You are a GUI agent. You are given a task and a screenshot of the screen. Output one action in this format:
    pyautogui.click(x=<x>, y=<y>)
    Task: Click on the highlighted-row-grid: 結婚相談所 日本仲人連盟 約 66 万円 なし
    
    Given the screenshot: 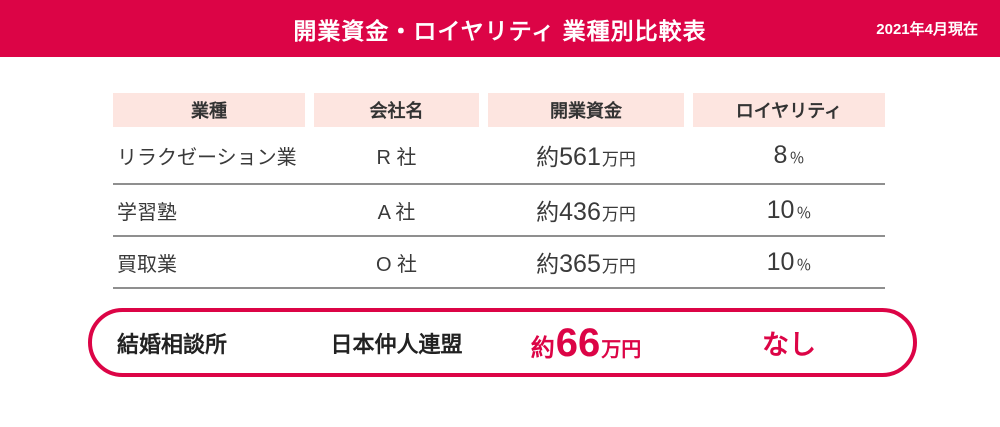 What is the action you would take?
    pyautogui.click(x=502, y=343)
    